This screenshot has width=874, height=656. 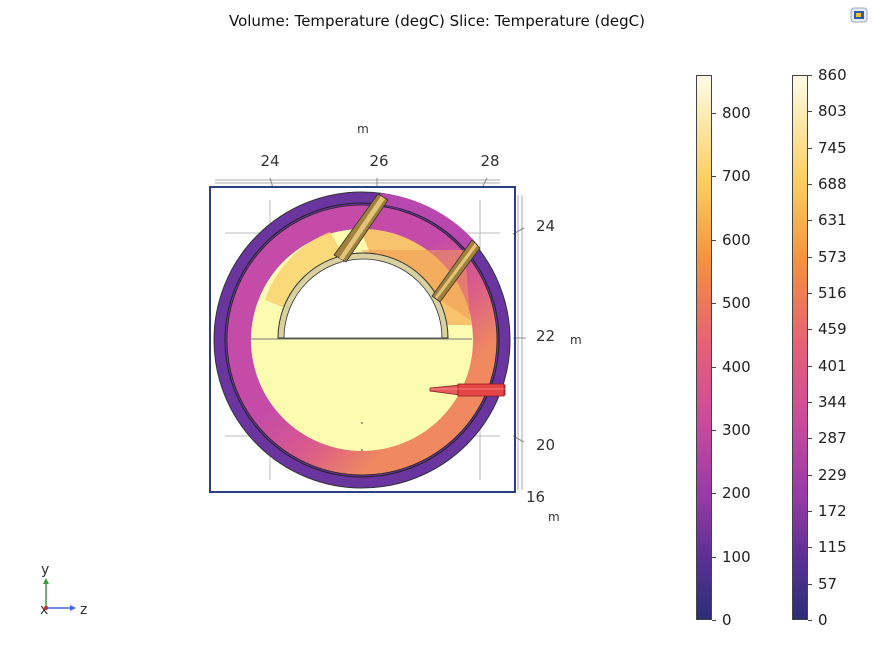 What do you see at coordinates (832, 220) in the screenshot?
I see `colorbar-tick-label: 631` at bounding box center [832, 220].